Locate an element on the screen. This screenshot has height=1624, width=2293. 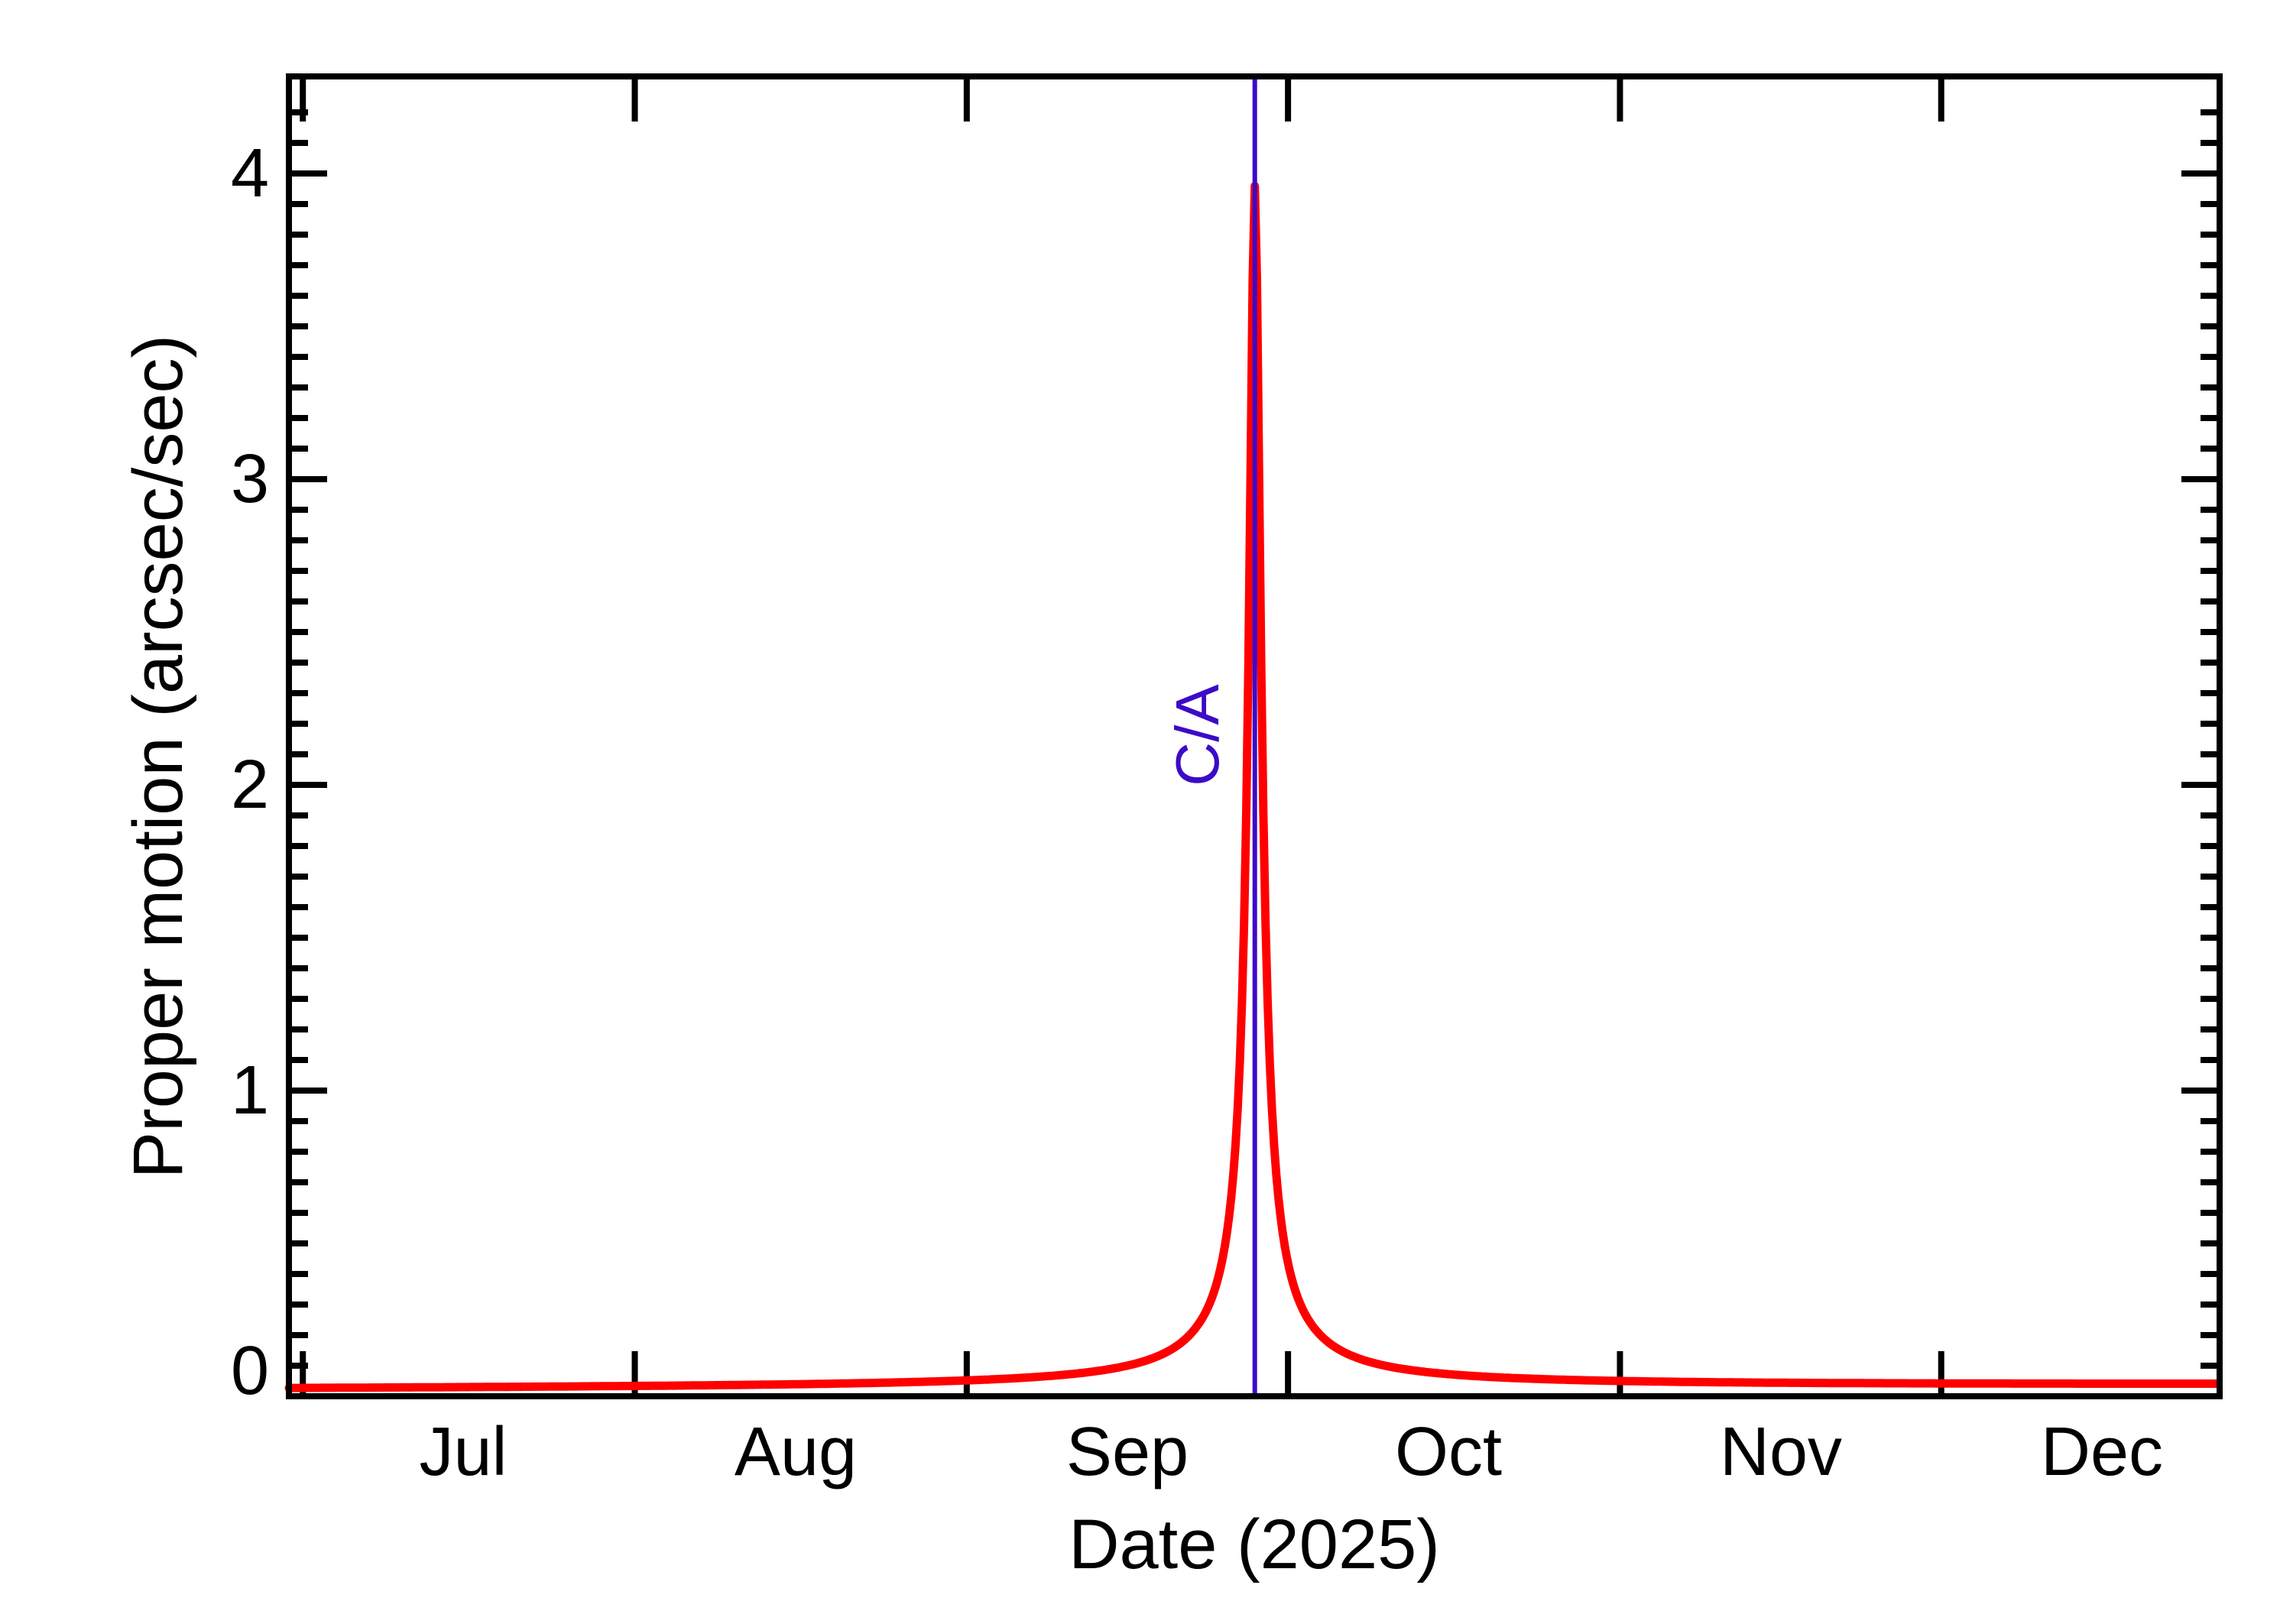
x-tick-label-nov: Nov is located at coordinates (1781, 1452).